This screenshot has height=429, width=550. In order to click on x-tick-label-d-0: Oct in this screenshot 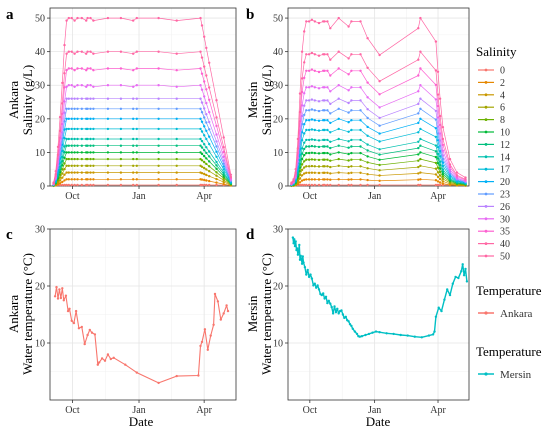, I will do `click(310, 410)`.